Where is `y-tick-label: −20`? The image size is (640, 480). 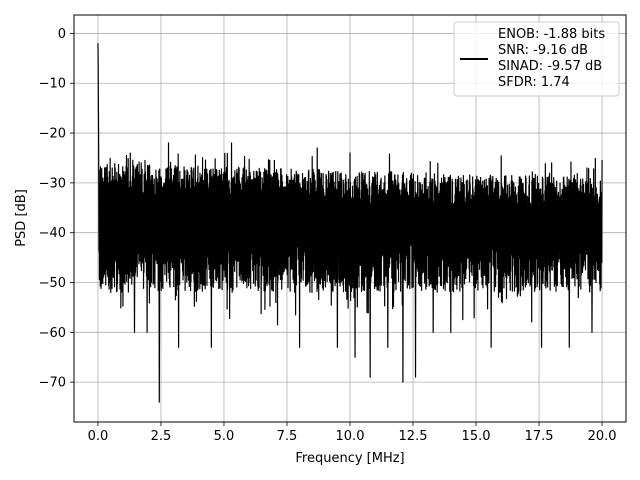 y-tick-label: −20 is located at coordinates (52, 134).